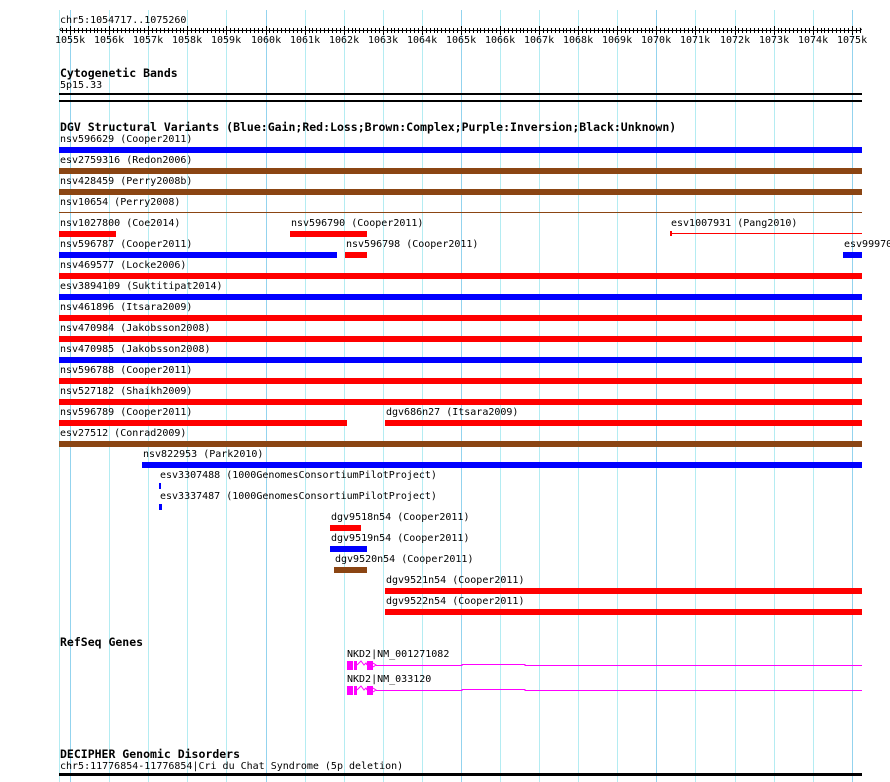 The height and width of the screenshot is (782, 890). I want to click on variant-label: dgv9521n54 (Cooper2011), so click(455, 580).